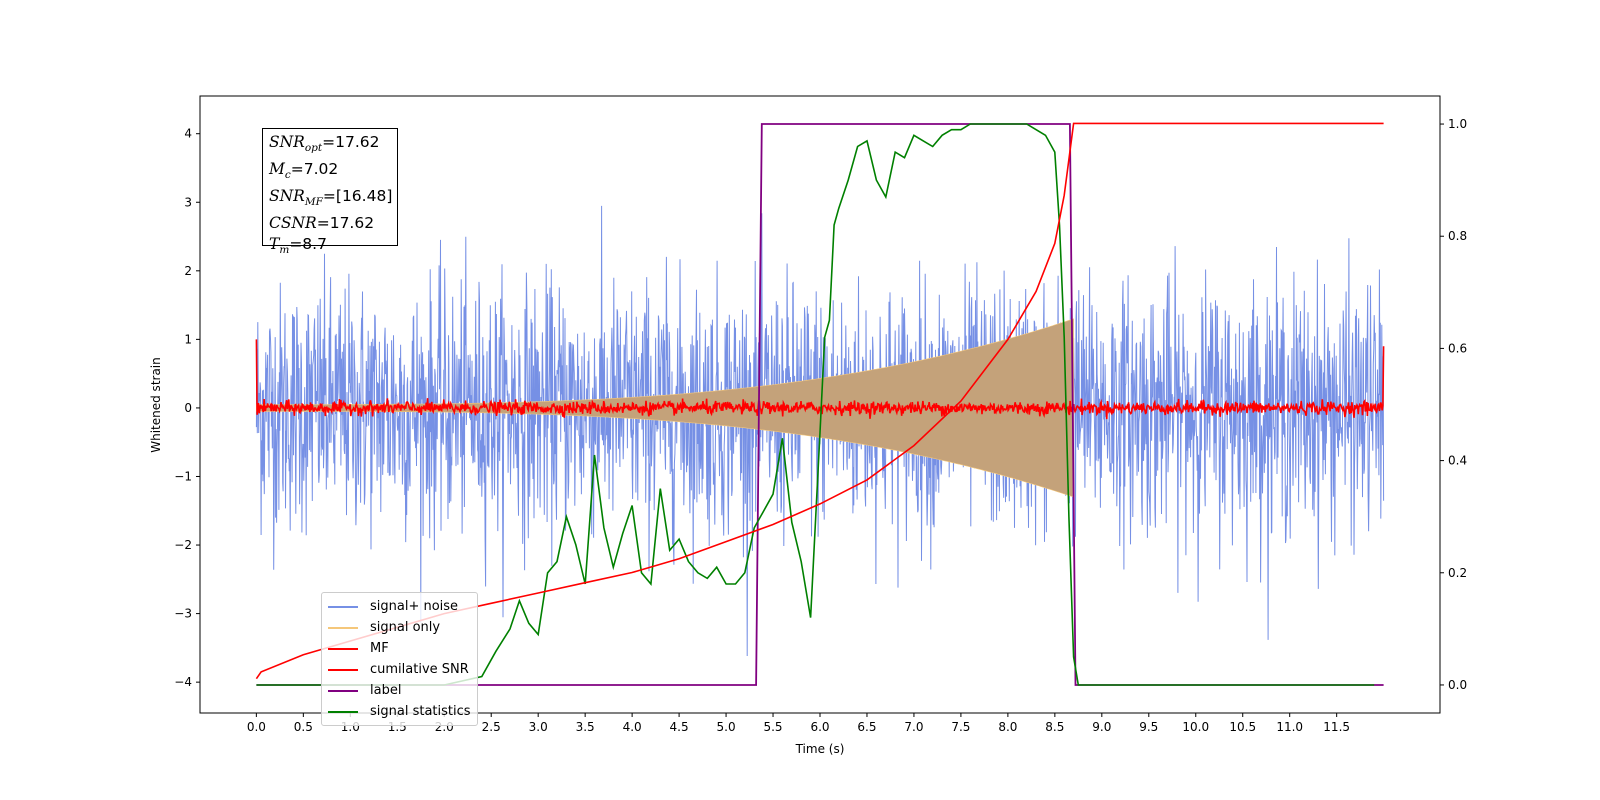  I want to click on snr-mf-value: =[16.48], so click(357, 196).